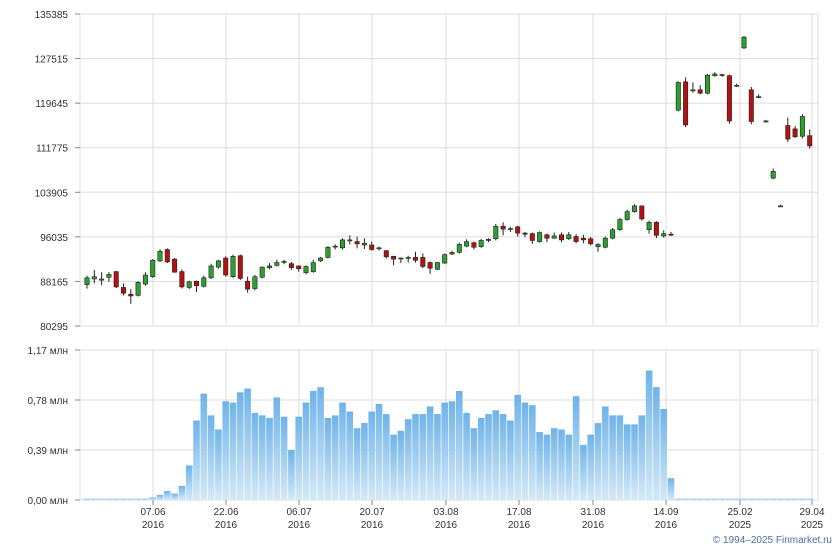 This screenshot has height=550, width=840. What do you see at coordinates (298, 512) in the screenshot?
I see `x-tick-label: 06.07` at bounding box center [298, 512].